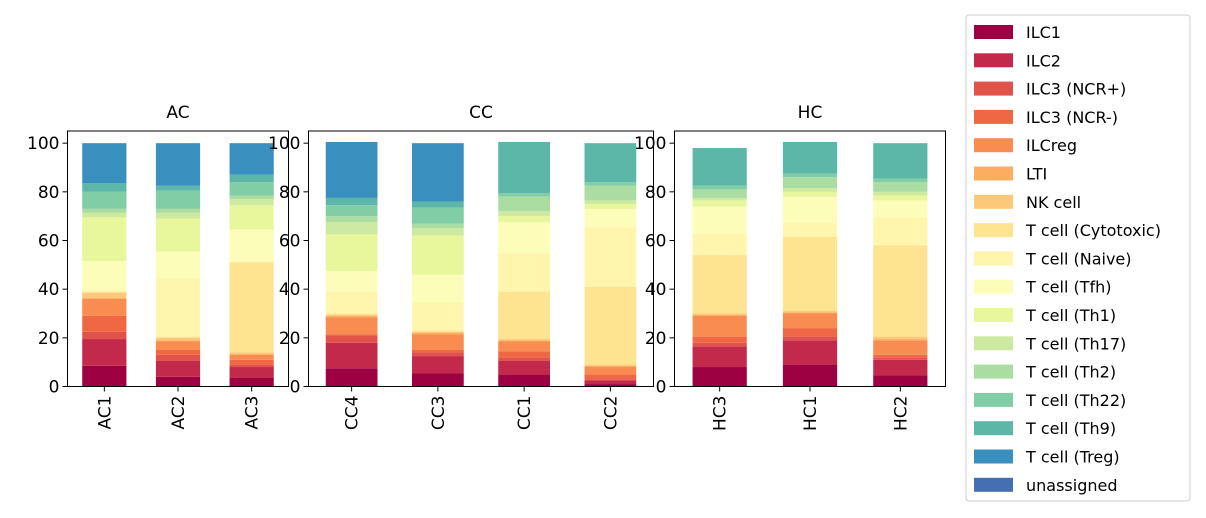 The height and width of the screenshot is (518, 1206). What do you see at coordinates (524, 264) in the screenshot?
I see `bar-stack-cc1` at bounding box center [524, 264].